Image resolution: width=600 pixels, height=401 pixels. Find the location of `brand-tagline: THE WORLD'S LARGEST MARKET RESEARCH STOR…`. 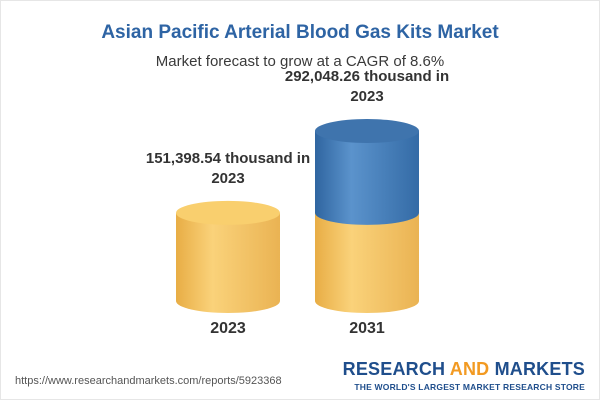

brand-tagline: THE WORLD'S LARGEST MARKET RESEARCH STOR… is located at coordinates (469, 387).